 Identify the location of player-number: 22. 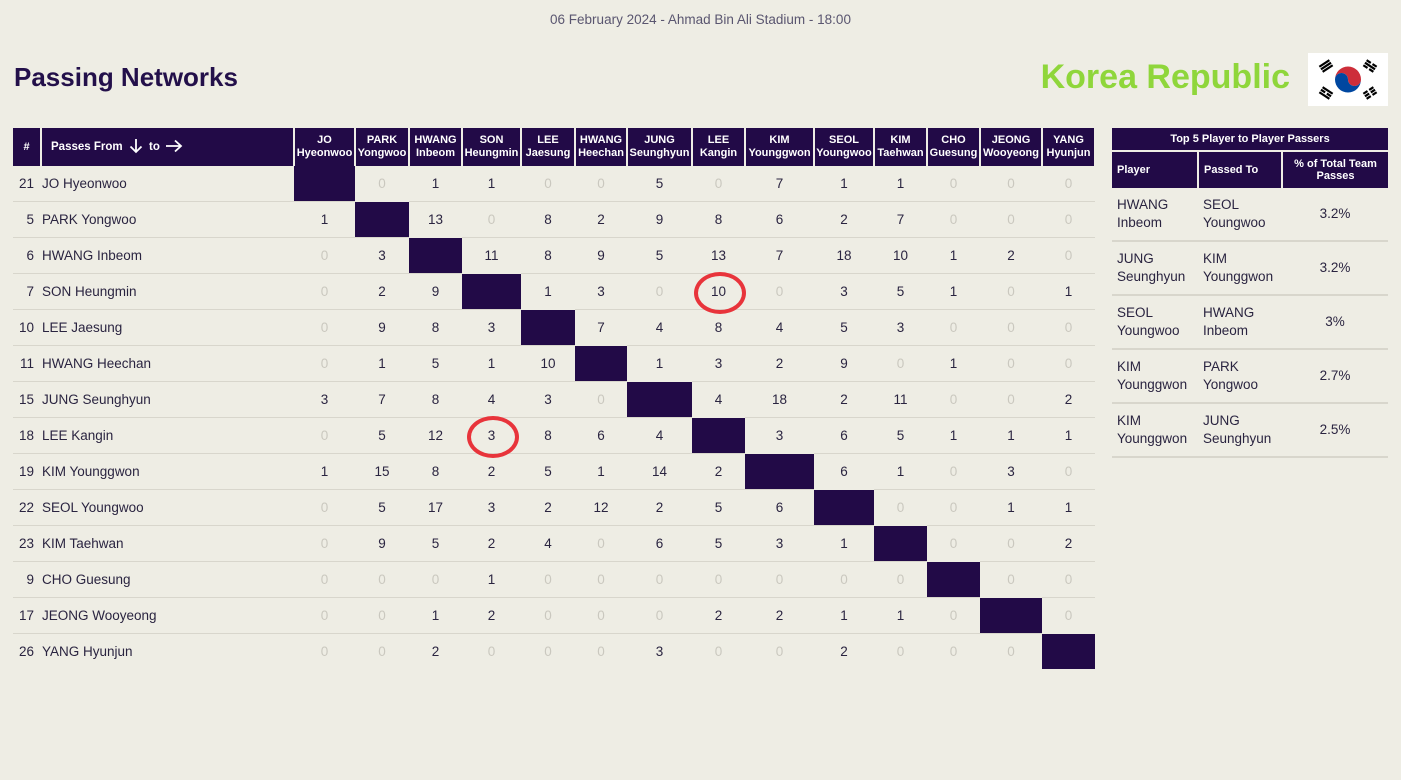
(27, 507).